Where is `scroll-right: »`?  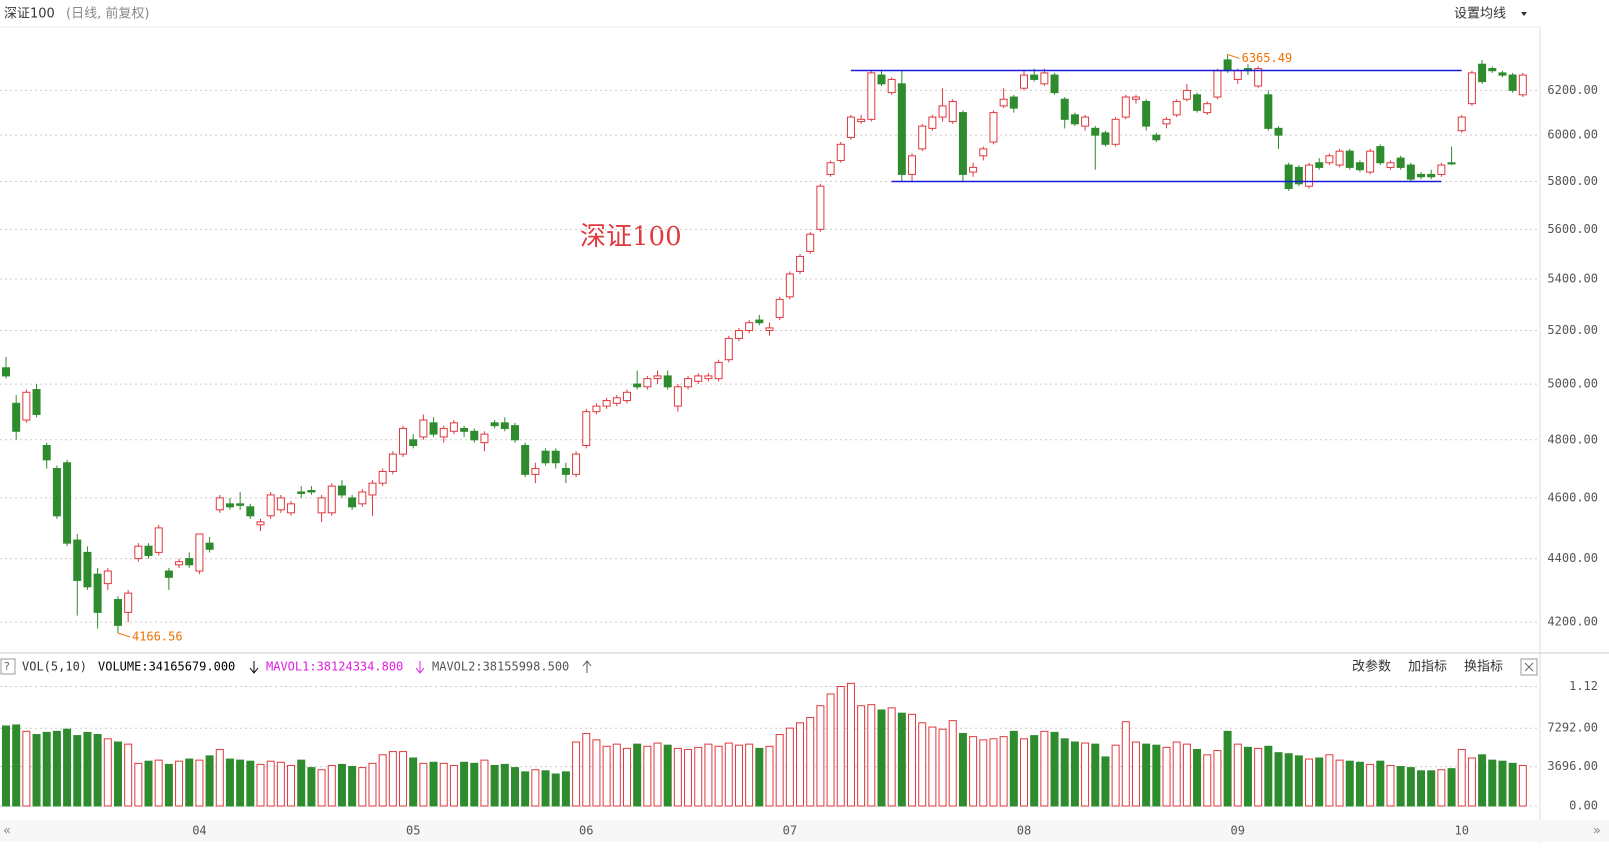 scroll-right: » is located at coordinates (1597, 831).